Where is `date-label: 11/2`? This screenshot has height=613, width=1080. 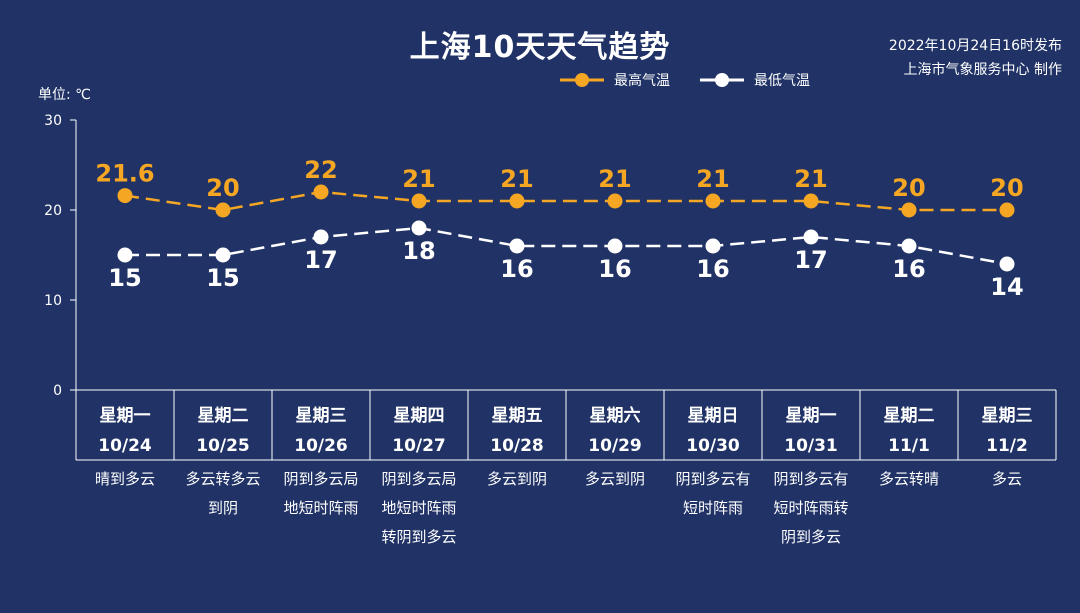 date-label: 11/2 is located at coordinates (1007, 446).